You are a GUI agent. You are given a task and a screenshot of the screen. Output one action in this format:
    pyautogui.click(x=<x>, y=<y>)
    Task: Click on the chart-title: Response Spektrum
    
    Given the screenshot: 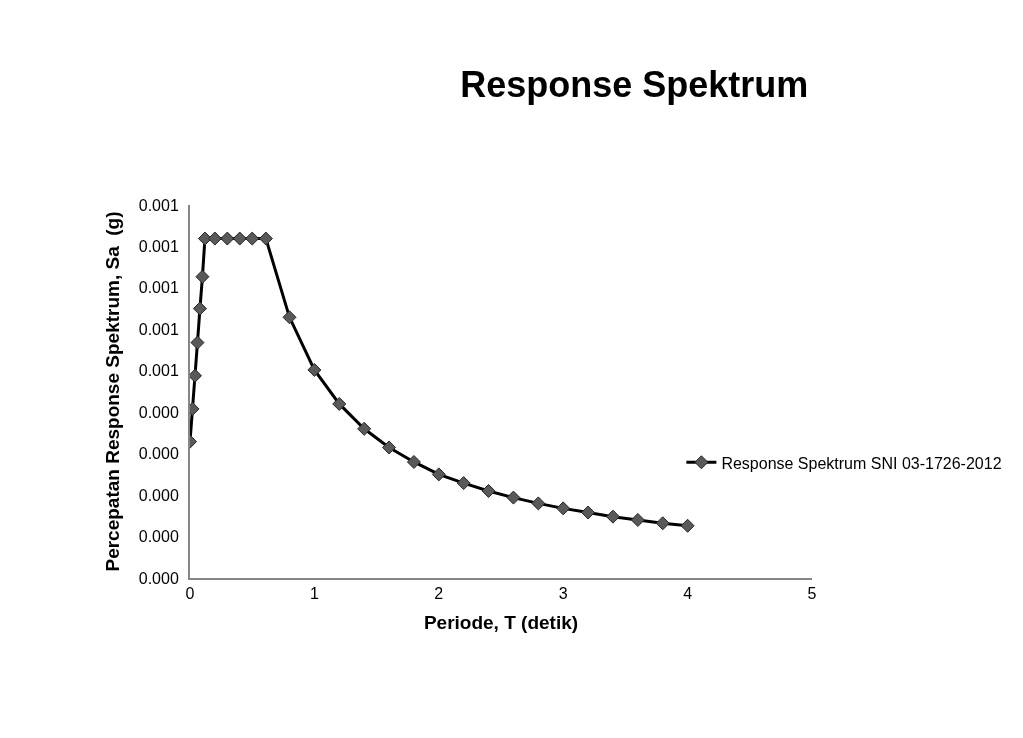 What is the action you would take?
    pyautogui.click(x=634, y=85)
    